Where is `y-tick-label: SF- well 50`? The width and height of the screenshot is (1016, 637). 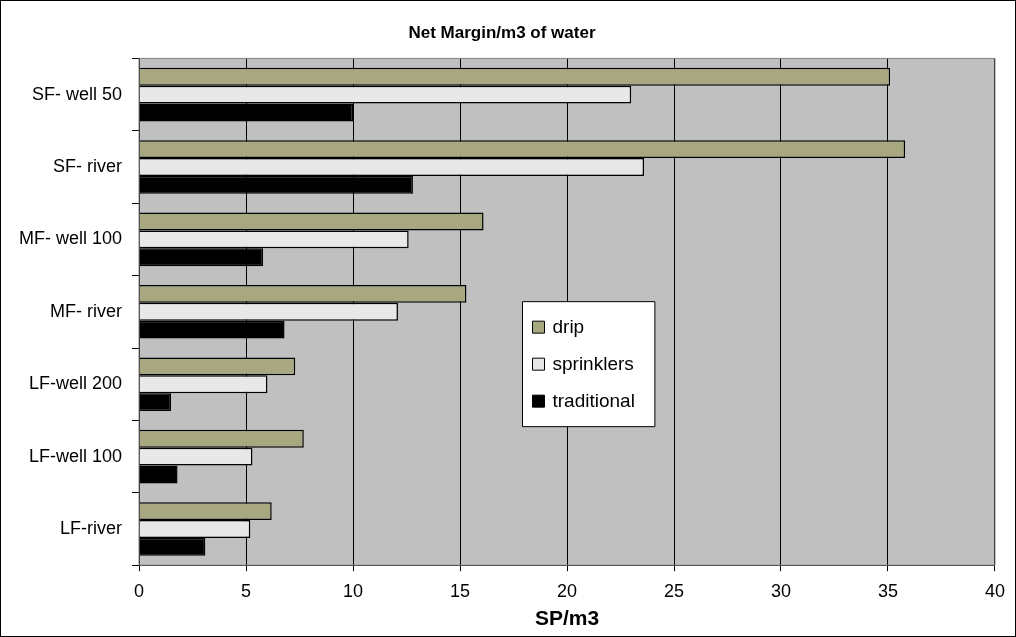
y-tick-label: SF- well 50 is located at coordinates (77, 93).